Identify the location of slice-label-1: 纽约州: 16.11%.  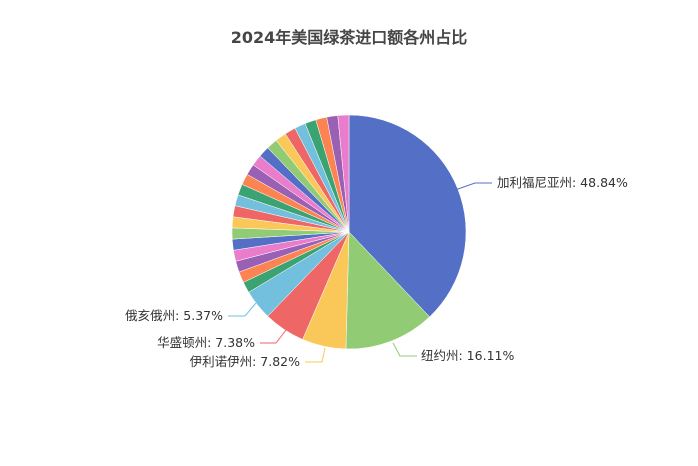
(467, 355).